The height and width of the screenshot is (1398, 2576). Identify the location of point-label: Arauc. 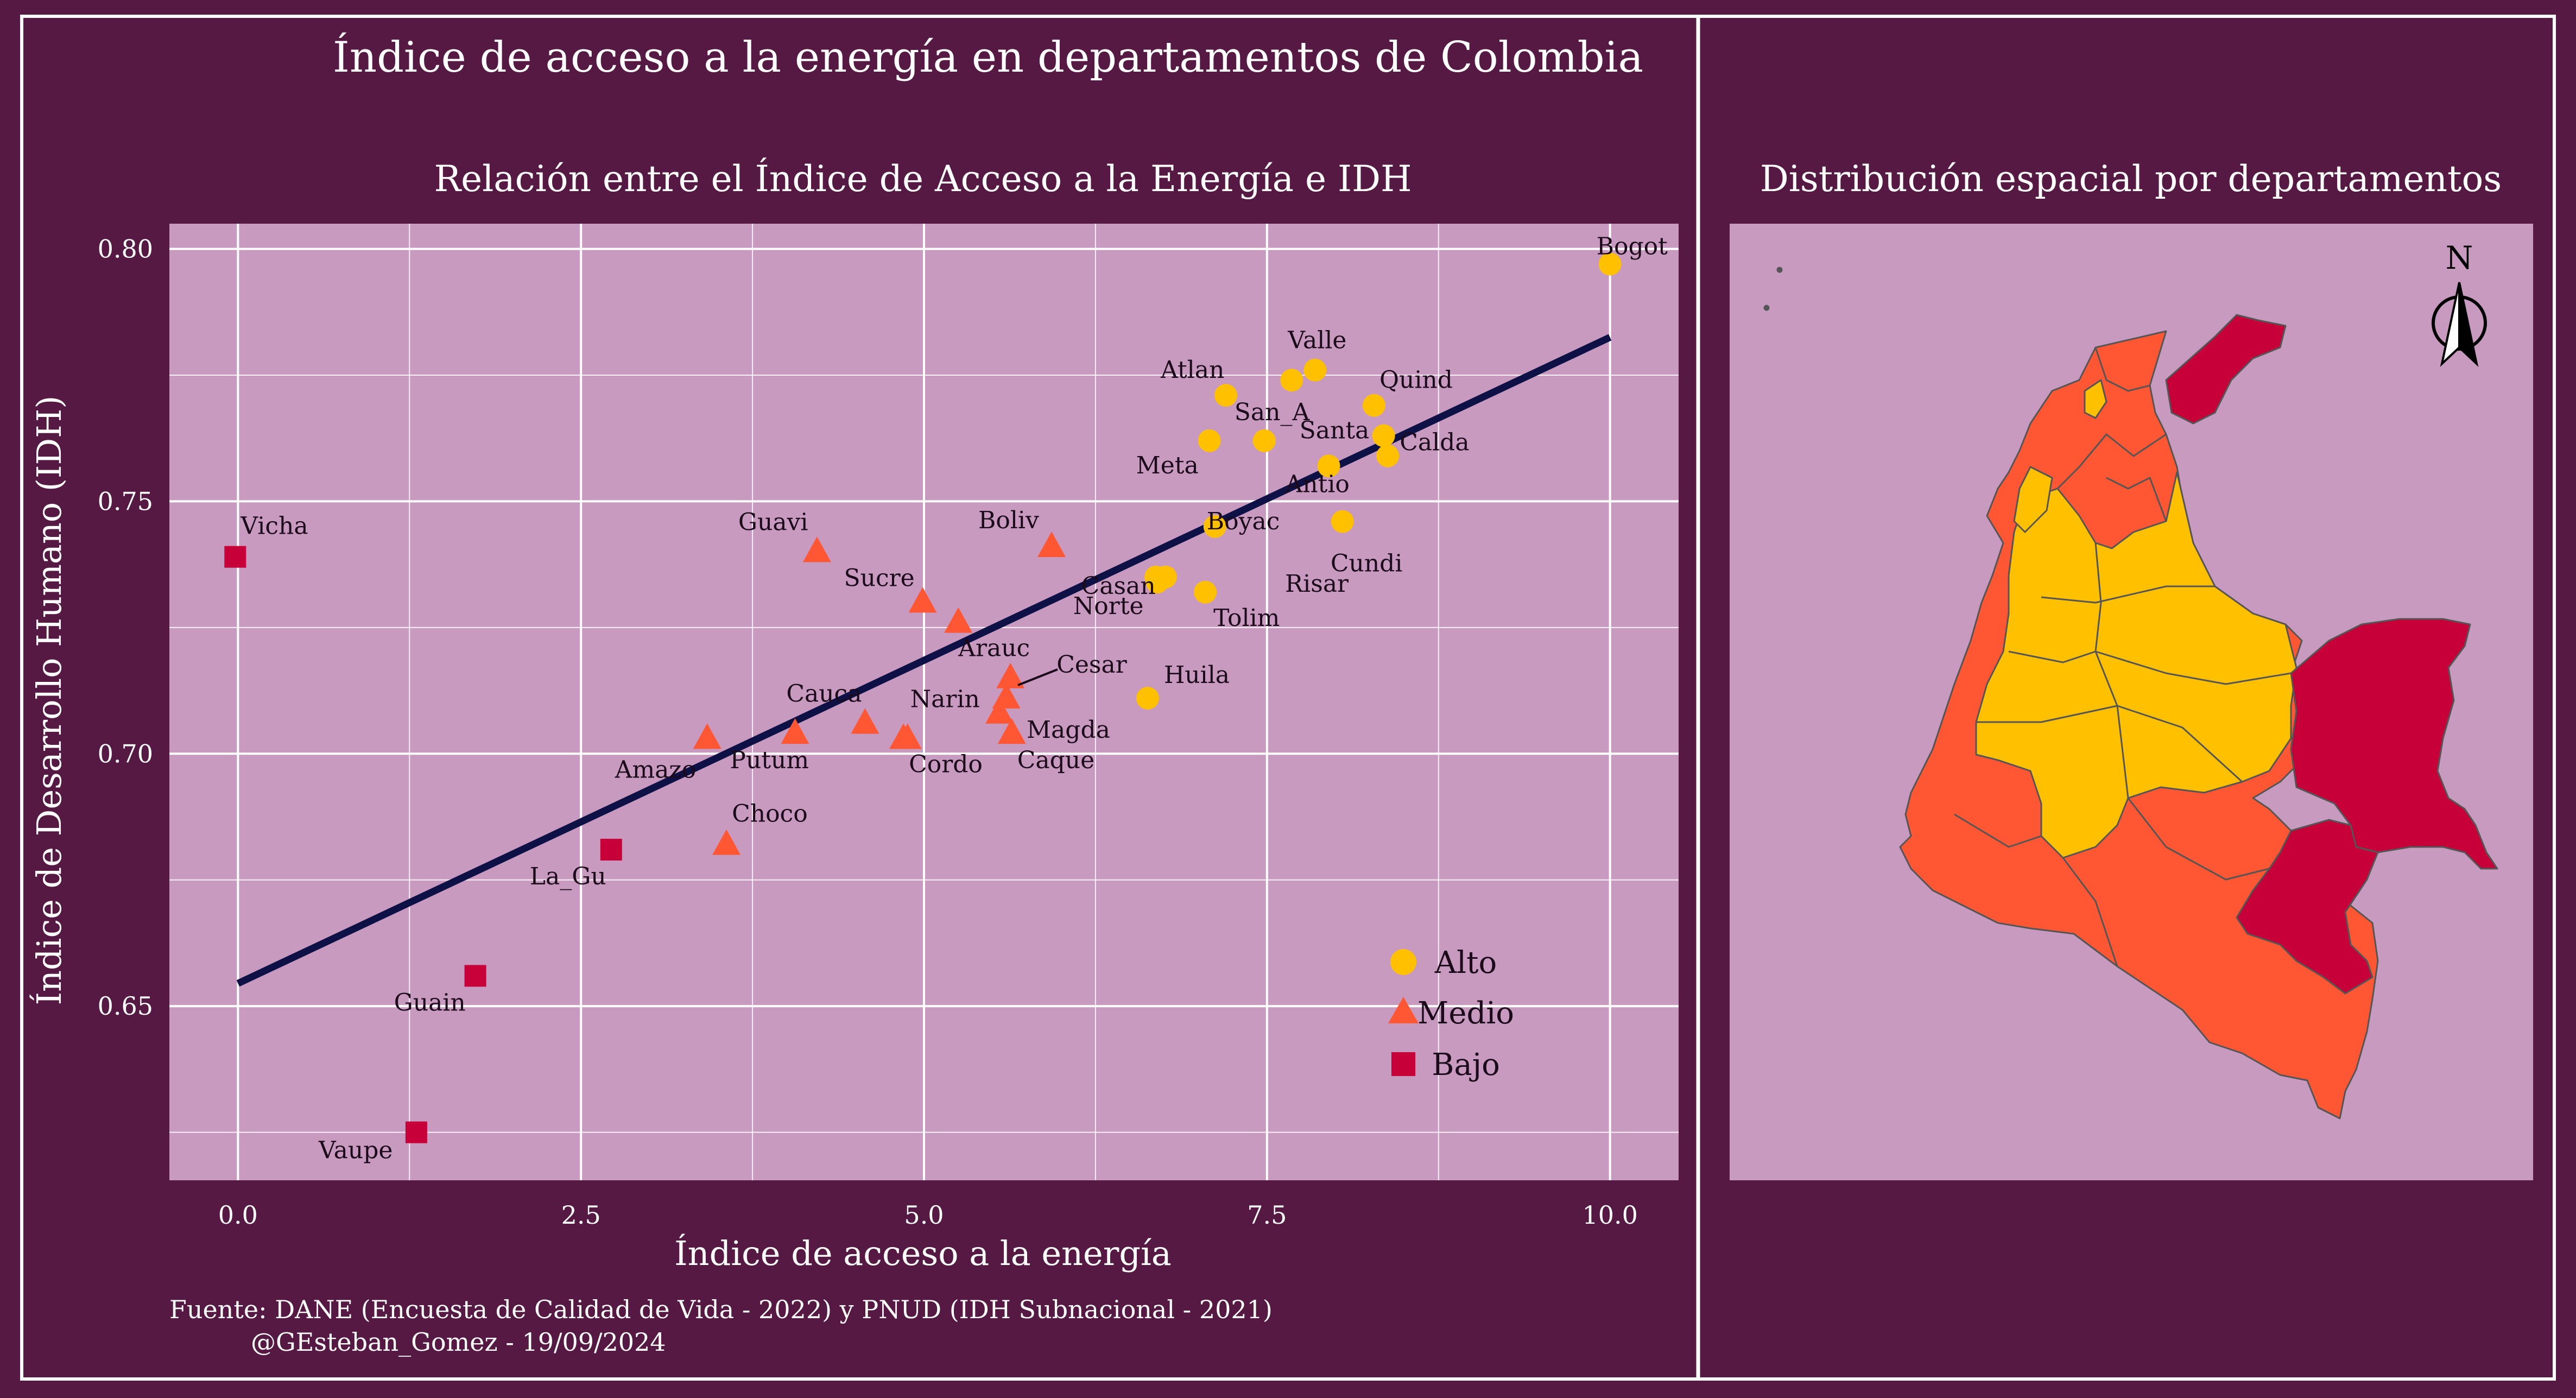
(994, 648).